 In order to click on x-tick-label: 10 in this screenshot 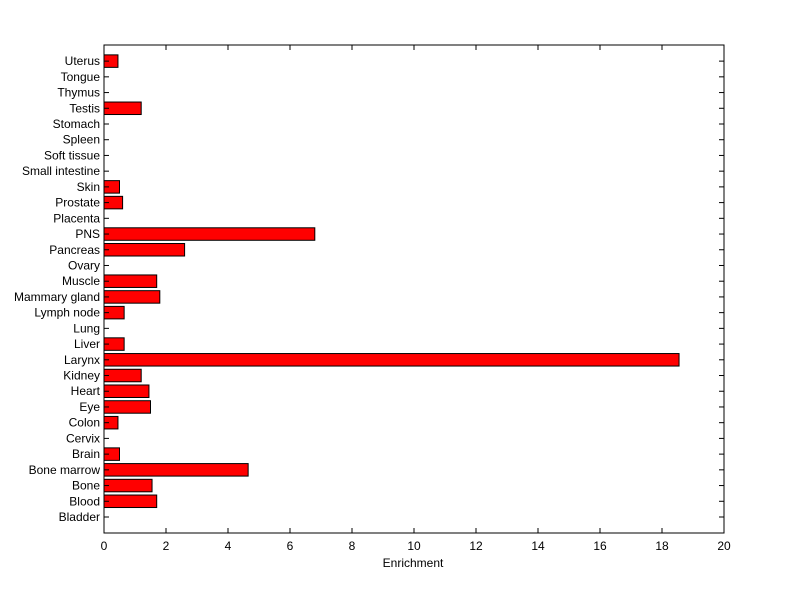, I will do `click(414, 546)`.